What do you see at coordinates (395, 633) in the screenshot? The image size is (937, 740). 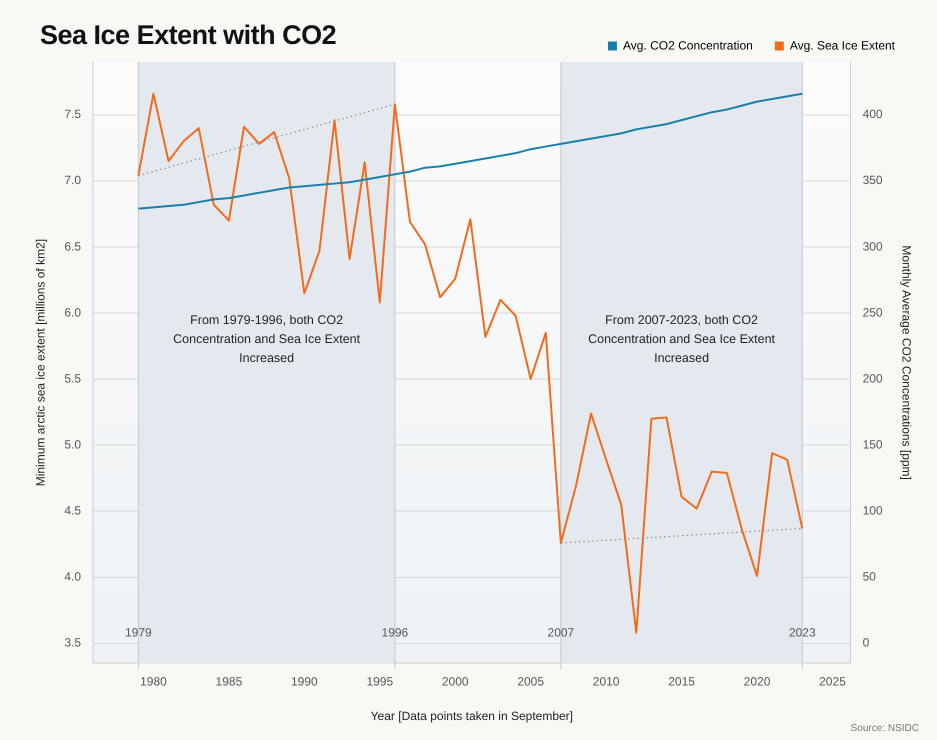 I see `ref-line-label: 1996` at bounding box center [395, 633].